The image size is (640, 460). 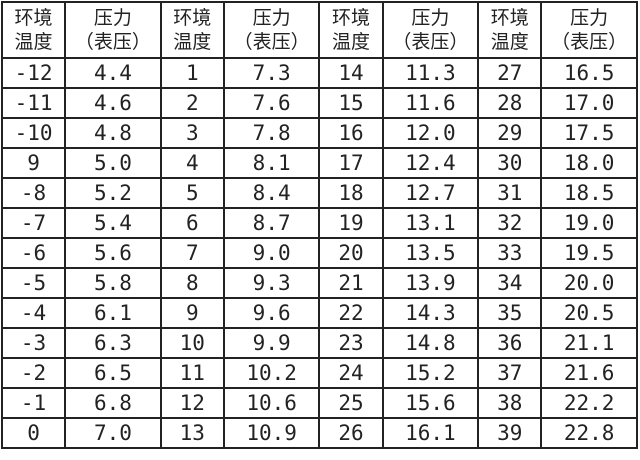 What do you see at coordinates (430, 133) in the screenshot?
I see `pressure-cell: 12.0` at bounding box center [430, 133].